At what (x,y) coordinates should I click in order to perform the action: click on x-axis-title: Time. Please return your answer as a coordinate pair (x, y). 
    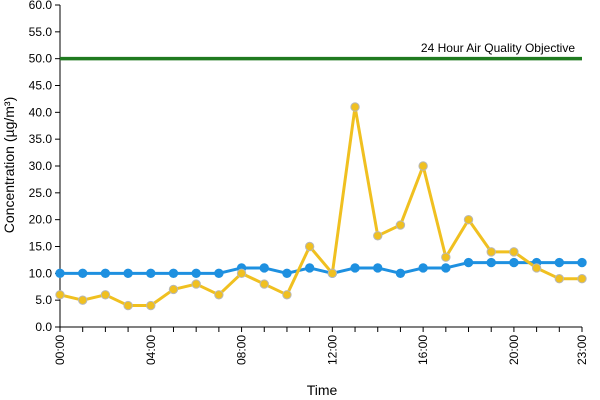
    Looking at the image, I should click on (322, 390).